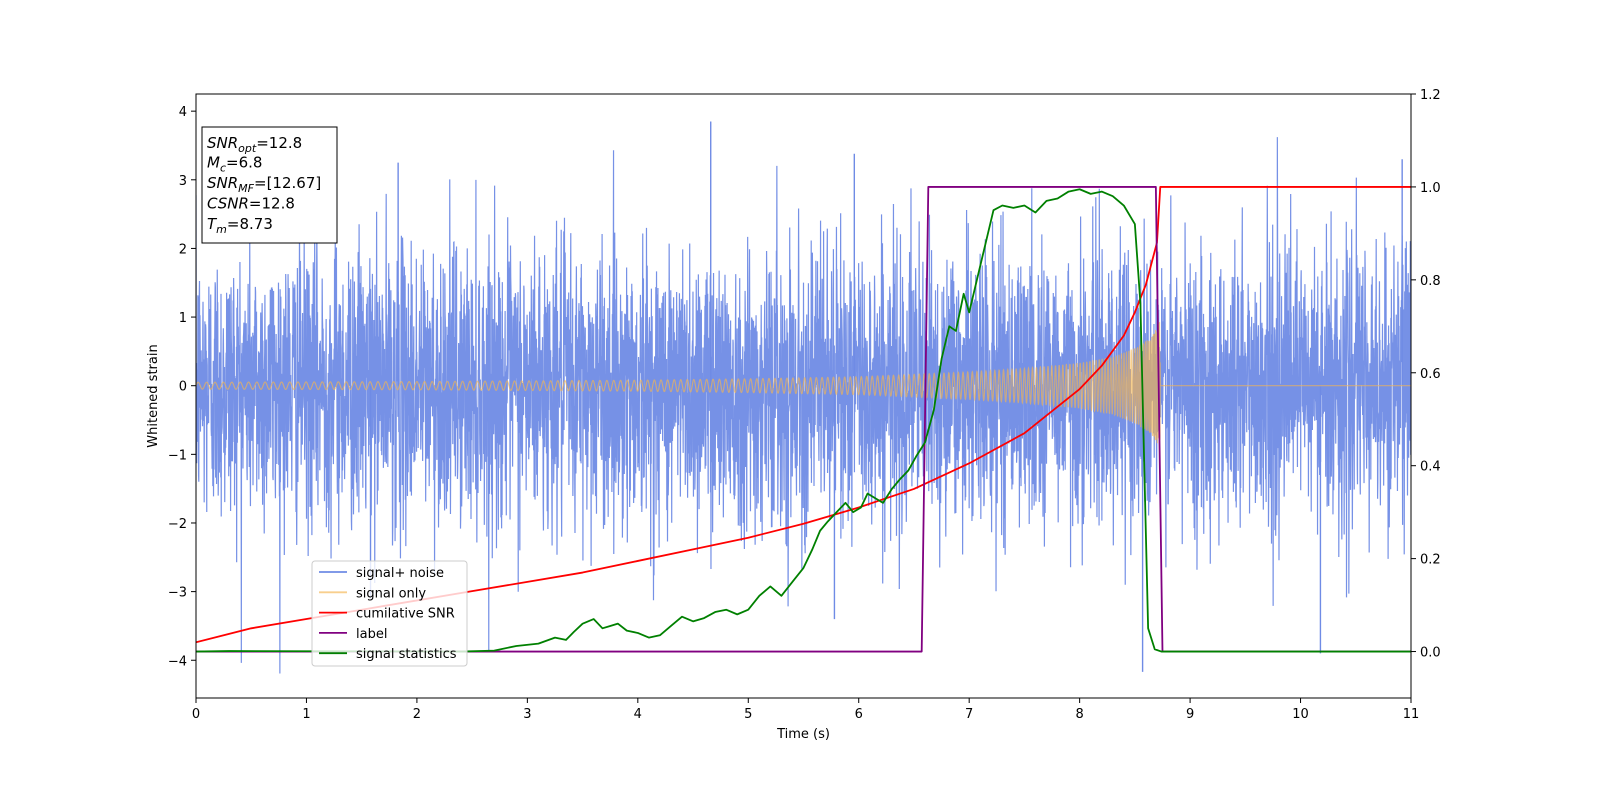 The image size is (1600, 800). What do you see at coordinates (417, 714) in the screenshot?
I see `x-tick-label: 2` at bounding box center [417, 714].